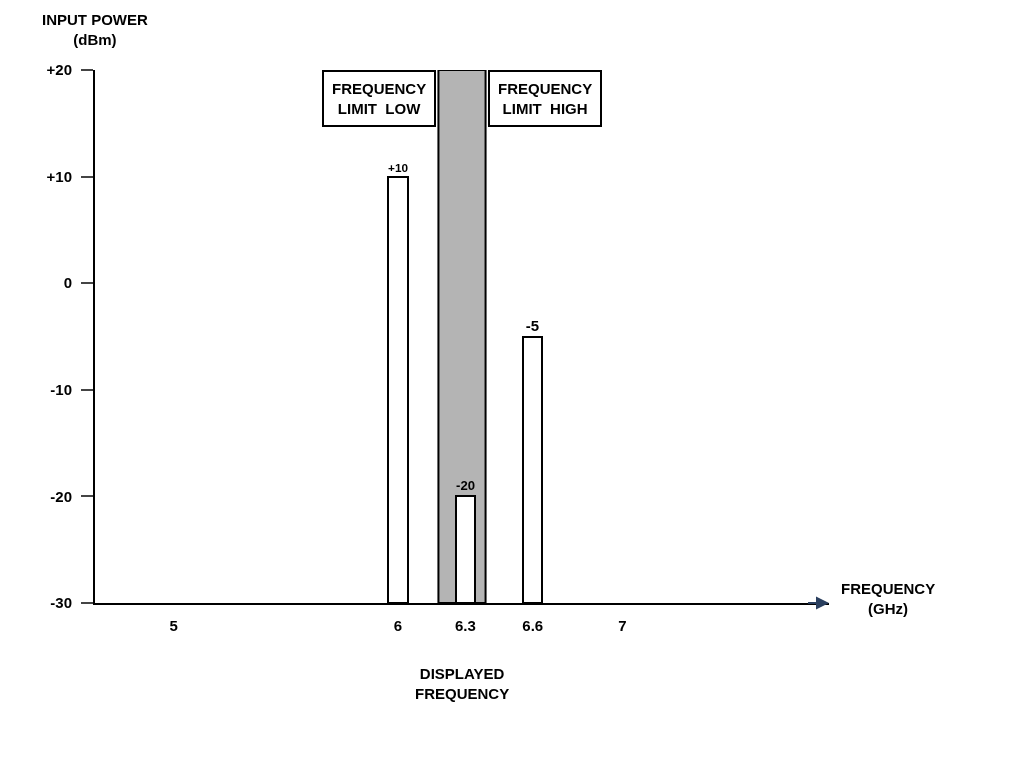  What do you see at coordinates (59, 176) in the screenshot?
I see `y-tick-label: +10` at bounding box center [59, 176].